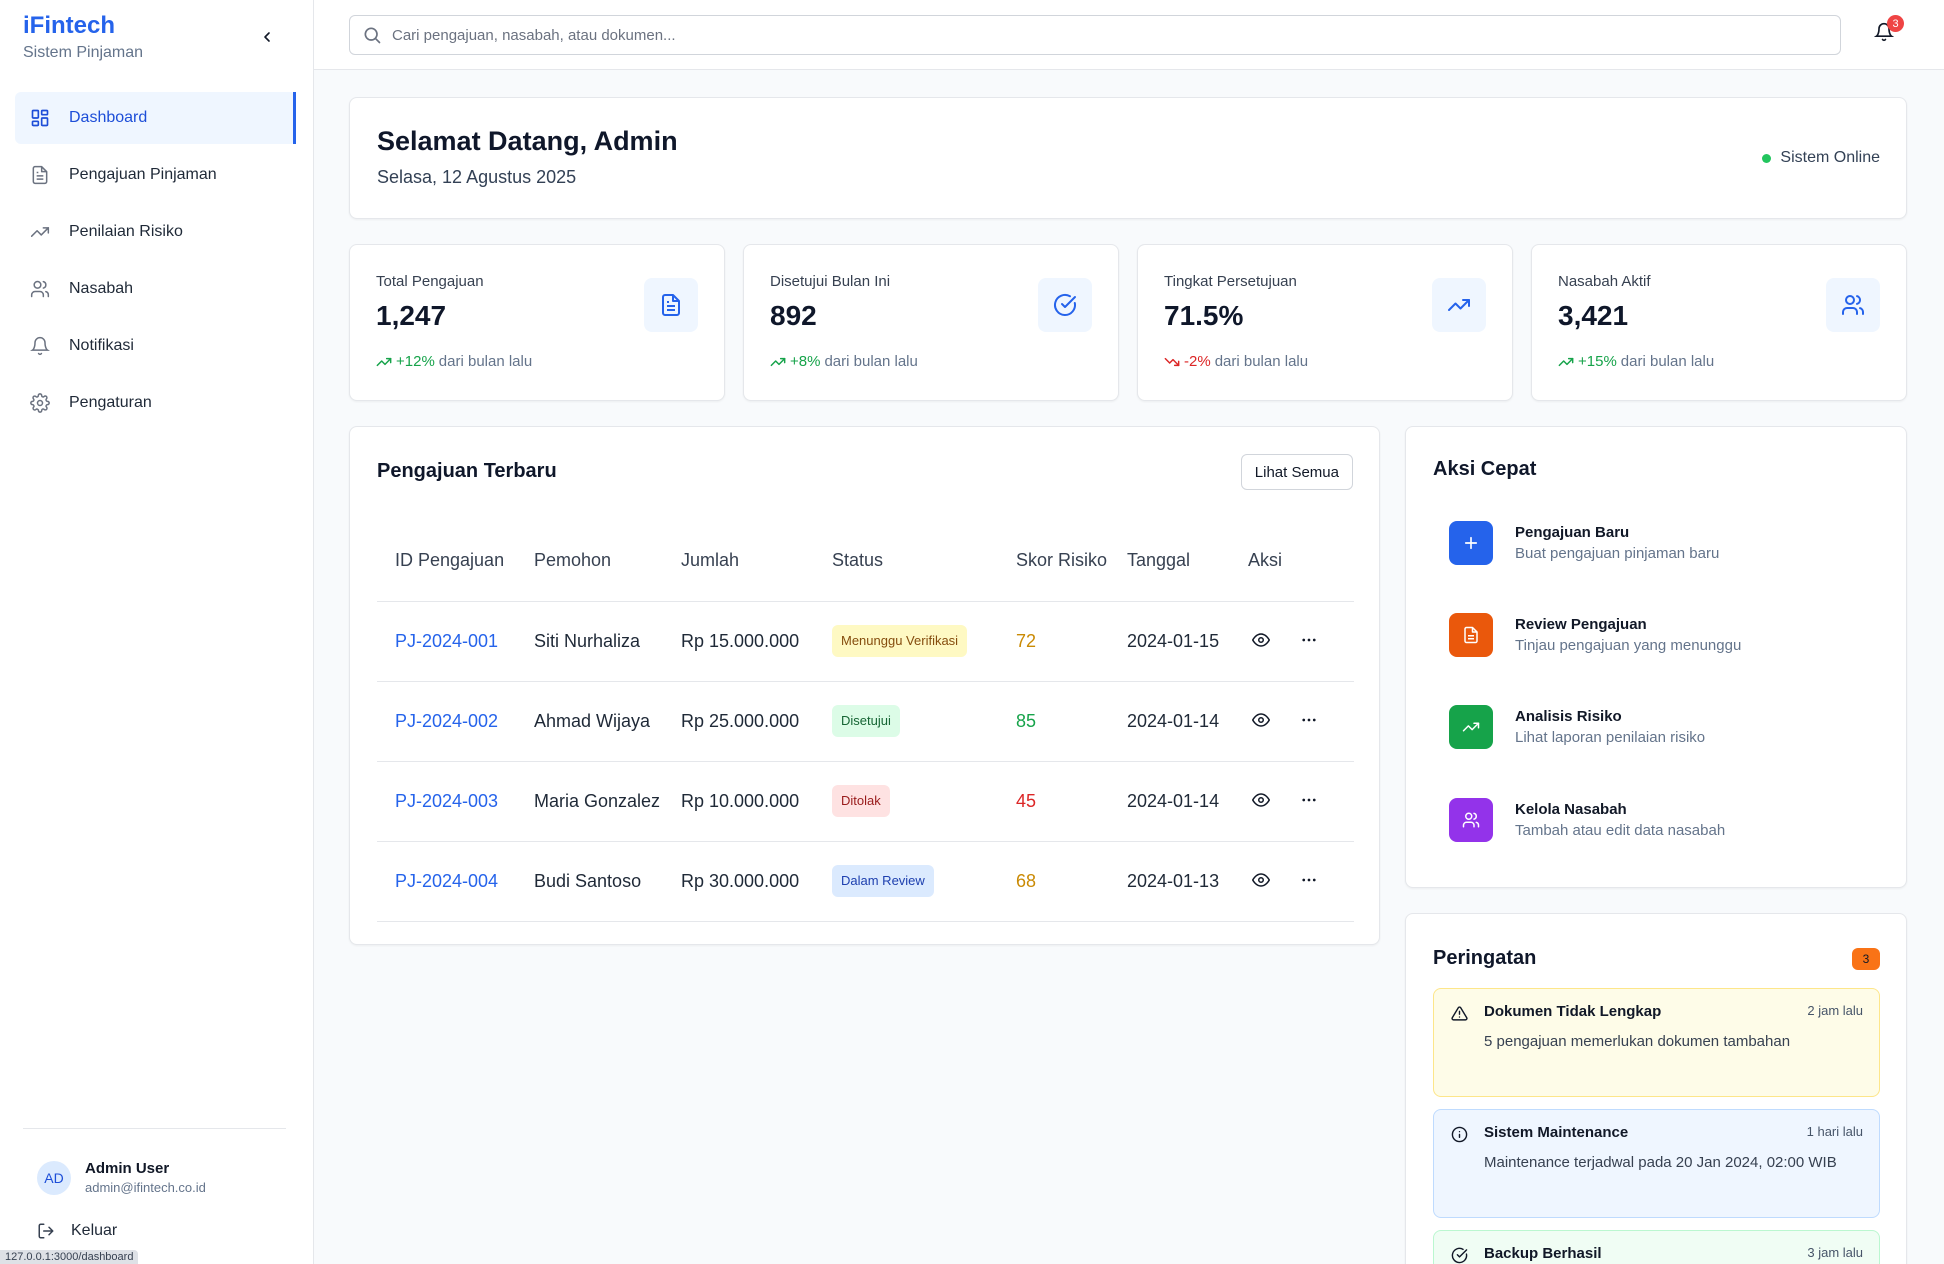  What do you see at coordinates (446, 801) in the screenshot?
I see `application-id-link: PJ-2024-003` at bounding box center [446, 801].